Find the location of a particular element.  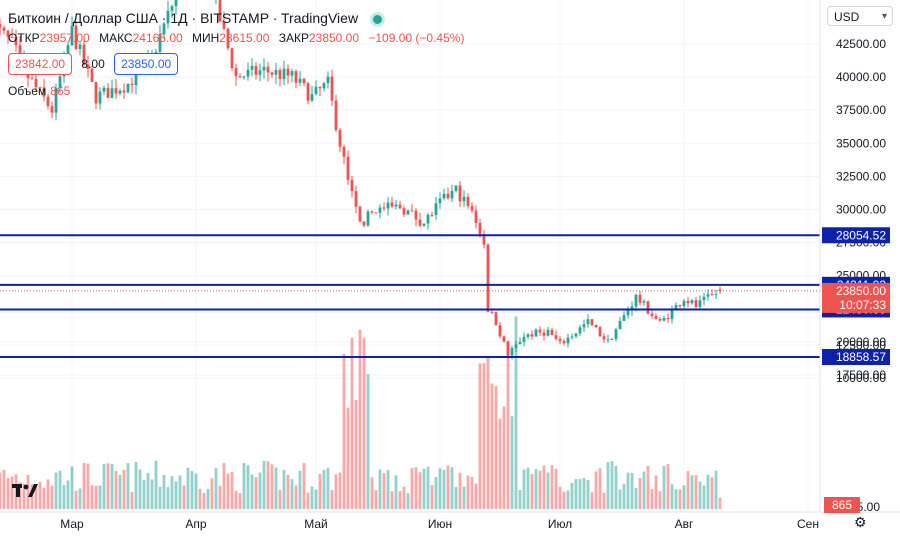

volume-tick-label: 12500.00 is located at coordinates (861, 345).